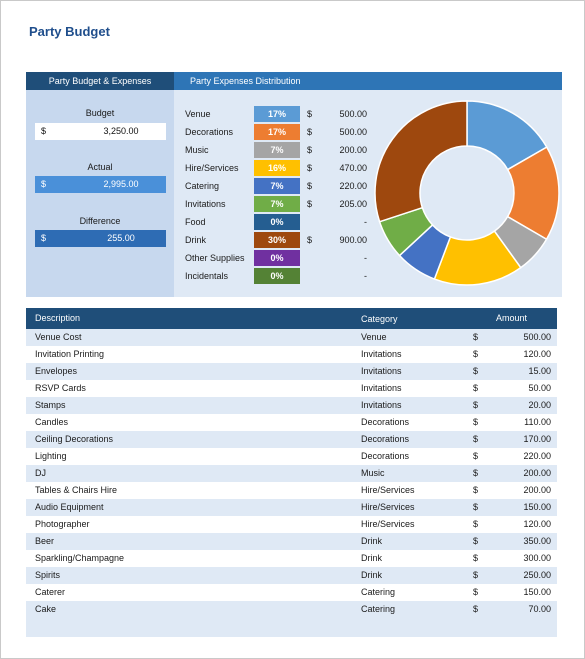 This screenshot has height=659, width=585. Describe the element at coordinates (197, 150) in the screenshot. I see `expense-name: Music` at that location.